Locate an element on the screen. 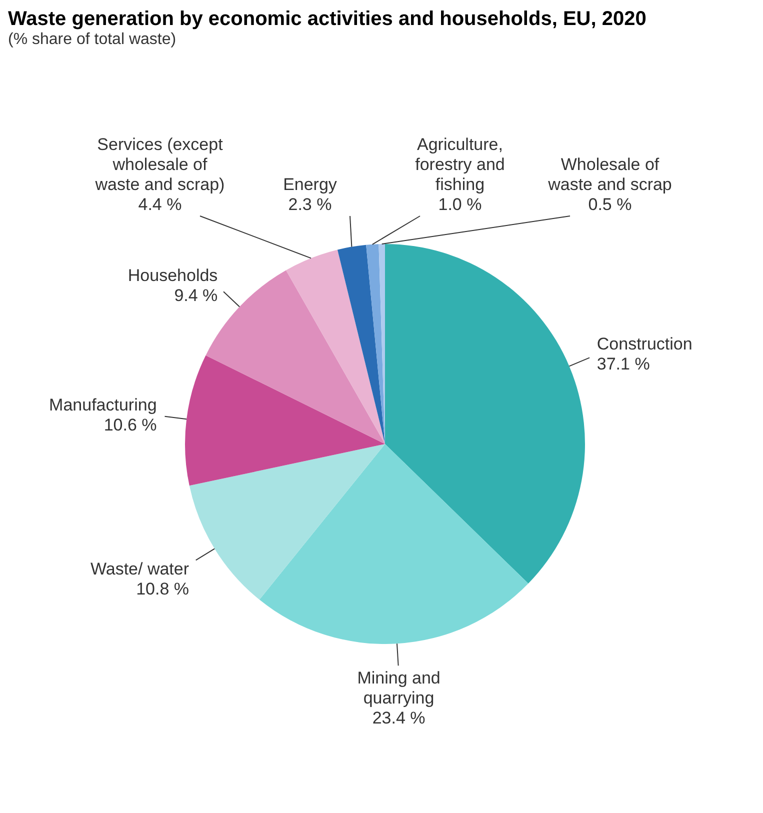 The image size is (763, 813). chart-subtitle: (% share of total waste) is located at coordinates (93, 40).